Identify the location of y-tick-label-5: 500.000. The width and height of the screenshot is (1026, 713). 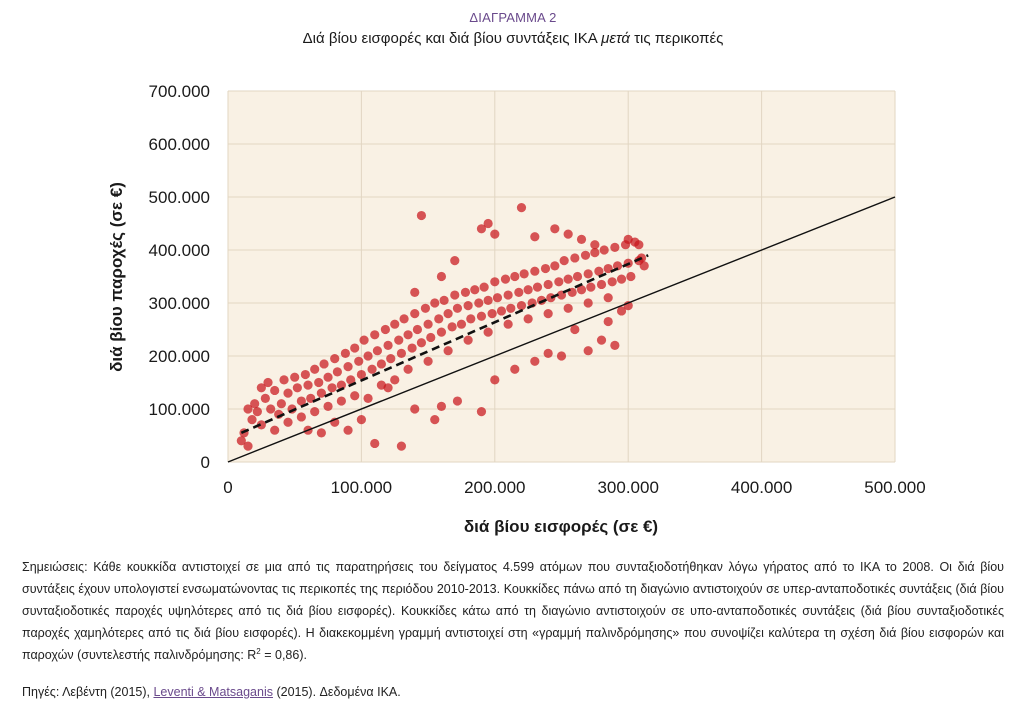
(179, 197).